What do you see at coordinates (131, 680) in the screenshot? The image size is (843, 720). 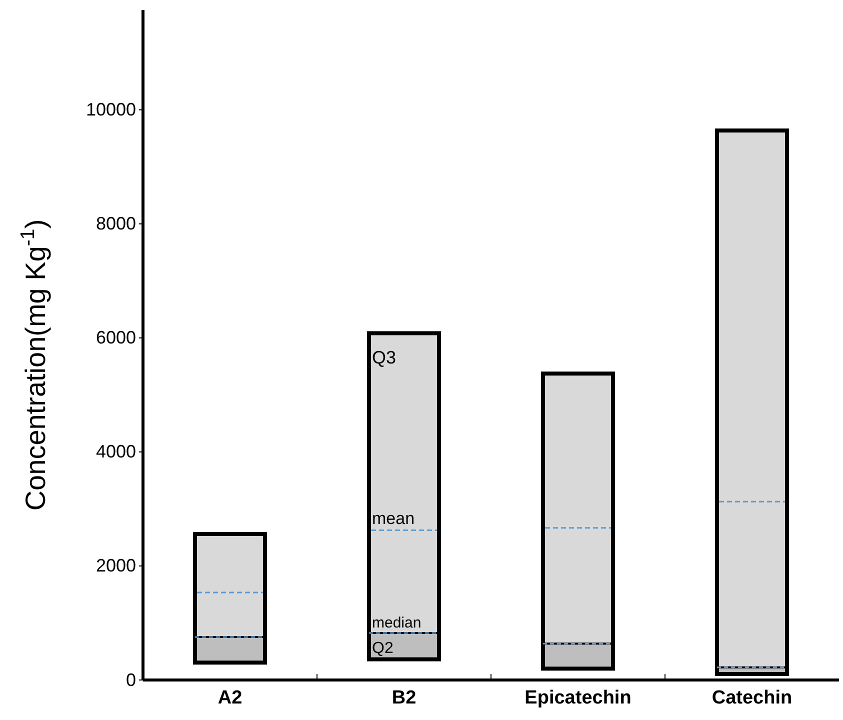 I see `y-tick-label: 0` at bounding box center [131, 680].